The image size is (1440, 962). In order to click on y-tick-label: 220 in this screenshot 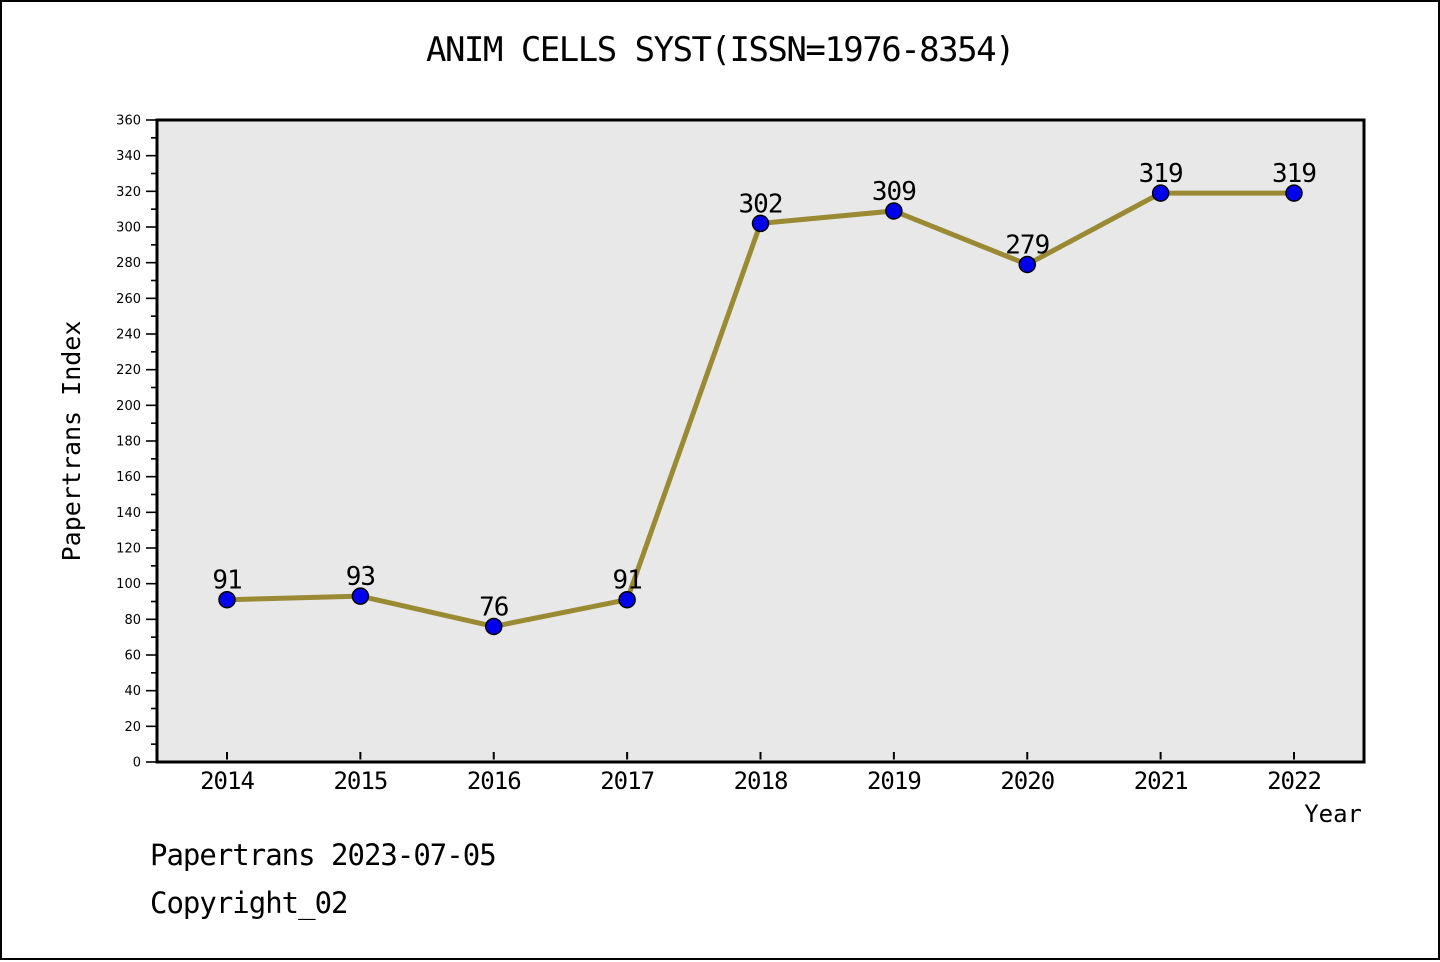, I will do `click(128, 370)`.